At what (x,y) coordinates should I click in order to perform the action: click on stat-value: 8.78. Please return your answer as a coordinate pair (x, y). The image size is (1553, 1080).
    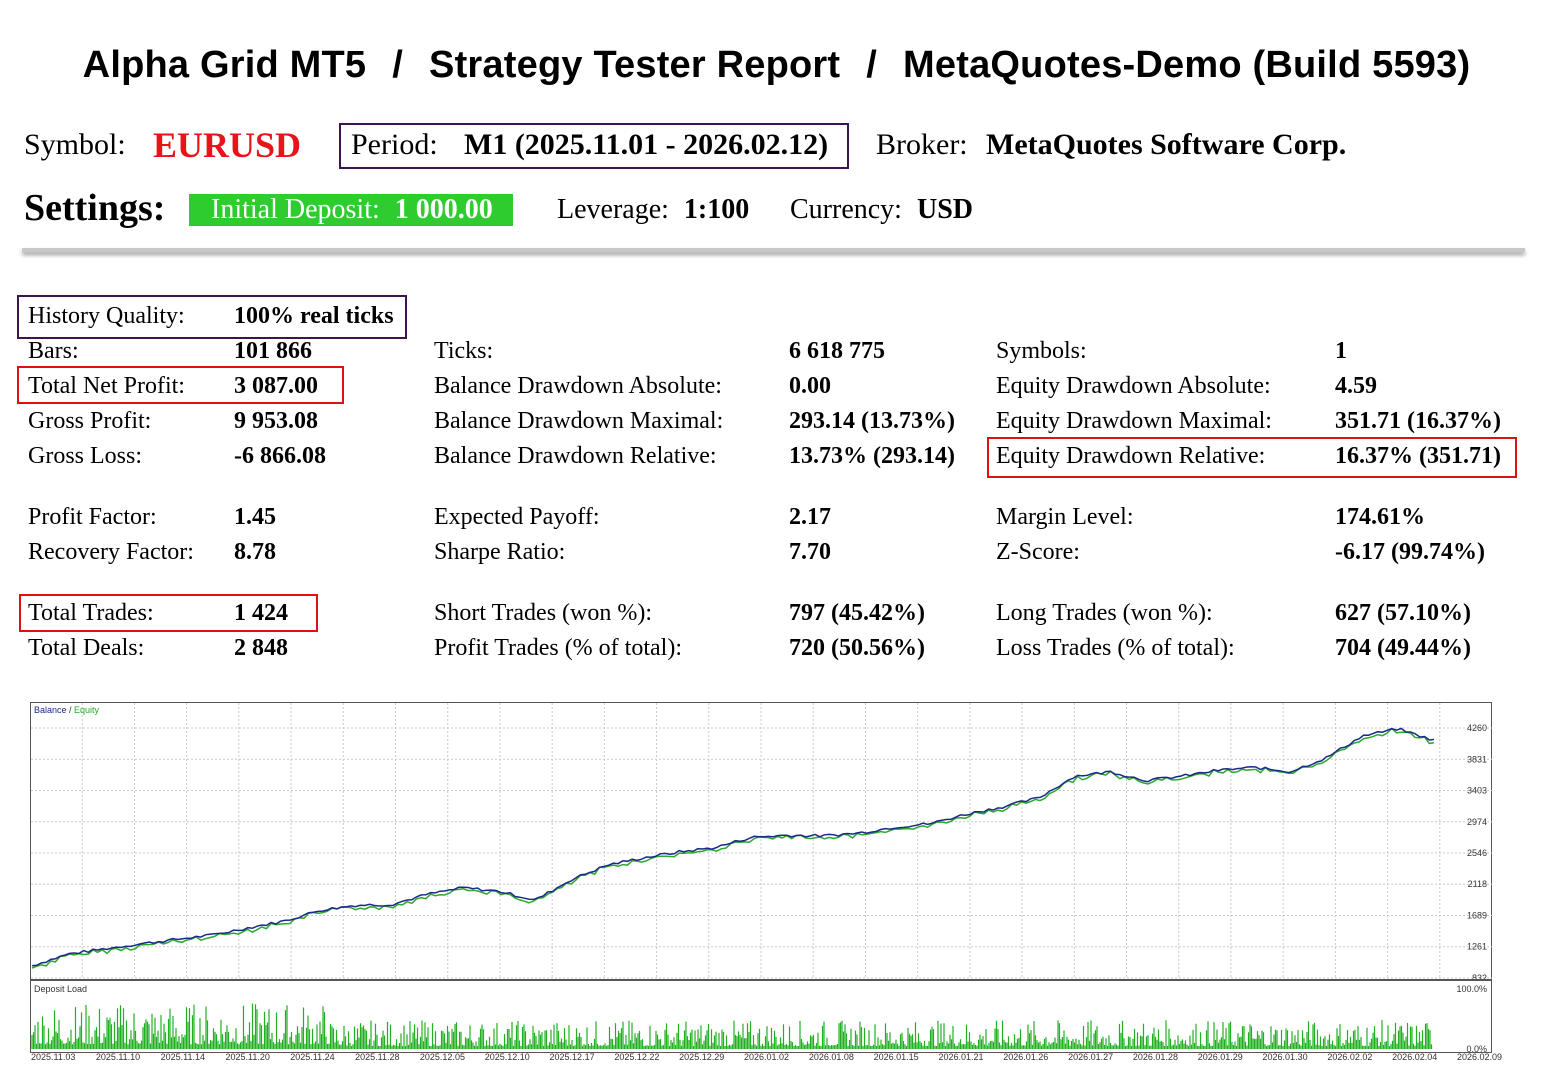
    Looking at the image, I should click on (255, 552).